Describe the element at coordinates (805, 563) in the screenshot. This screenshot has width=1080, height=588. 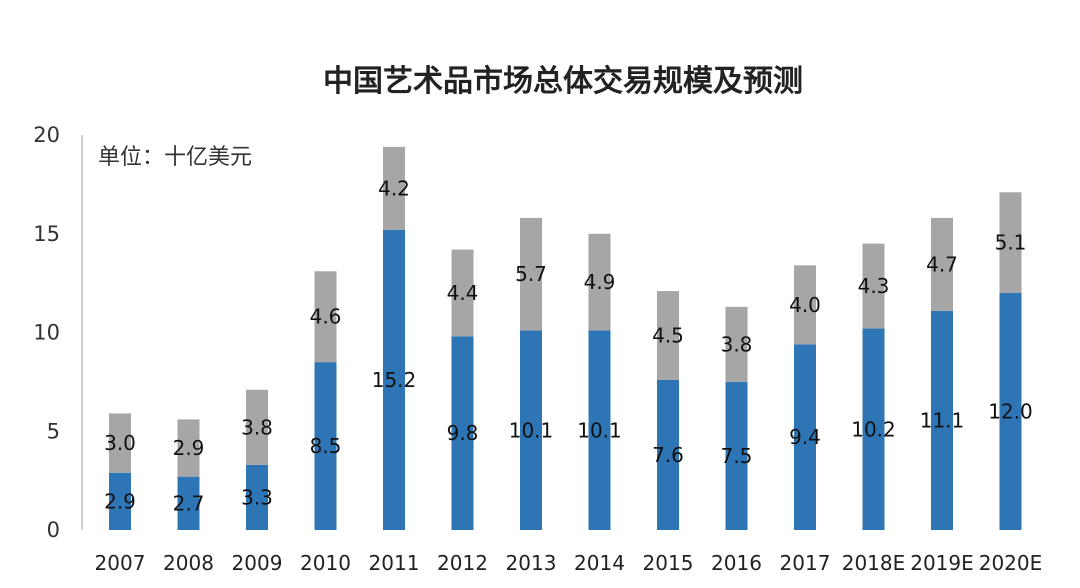
I see `x-tick-label: 2017` at that location.